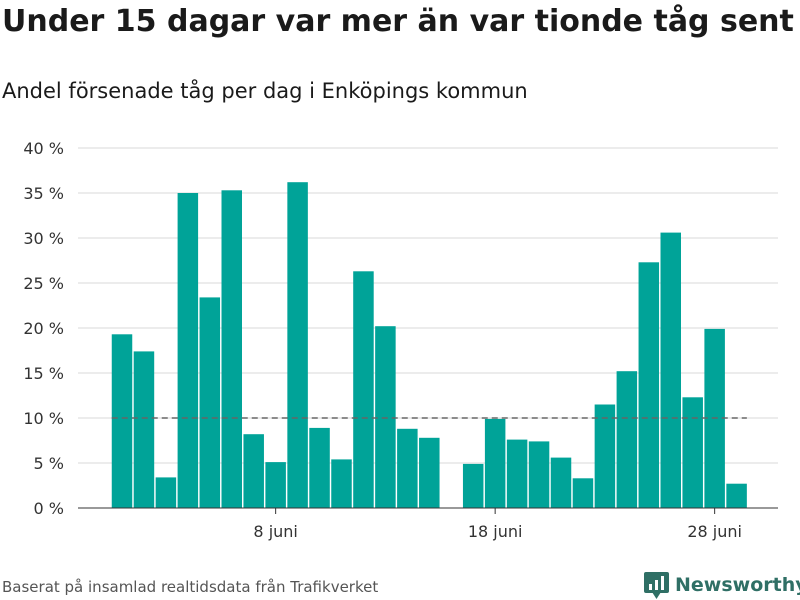  I want to click on x-tick-label: 28 juni, so click(714, 531).